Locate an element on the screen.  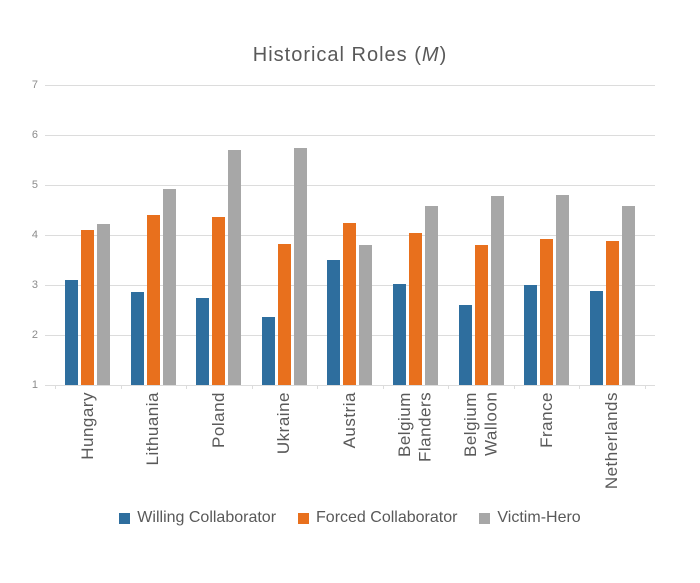
x-label-austria: Austria is located at coordinates (349, 420).